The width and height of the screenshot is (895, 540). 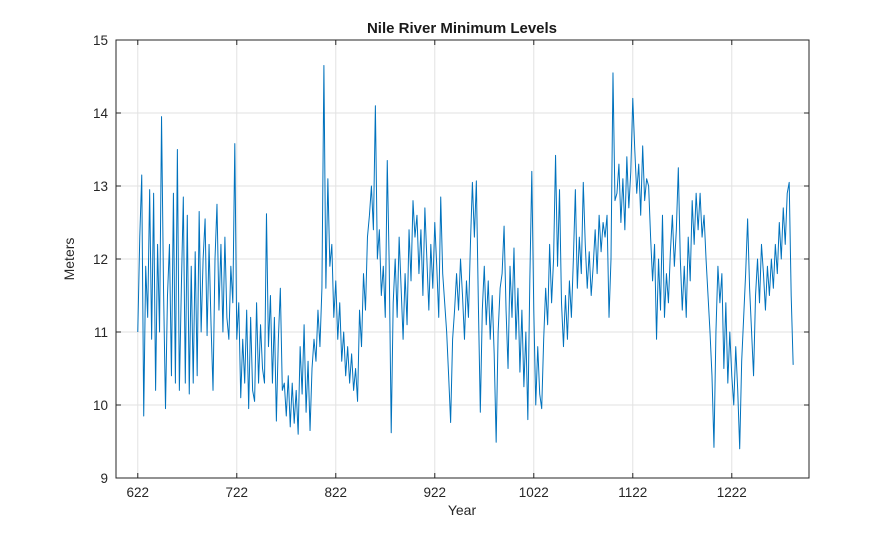 I want to click on y-tick-label: 15, so click(x=100, y=40).